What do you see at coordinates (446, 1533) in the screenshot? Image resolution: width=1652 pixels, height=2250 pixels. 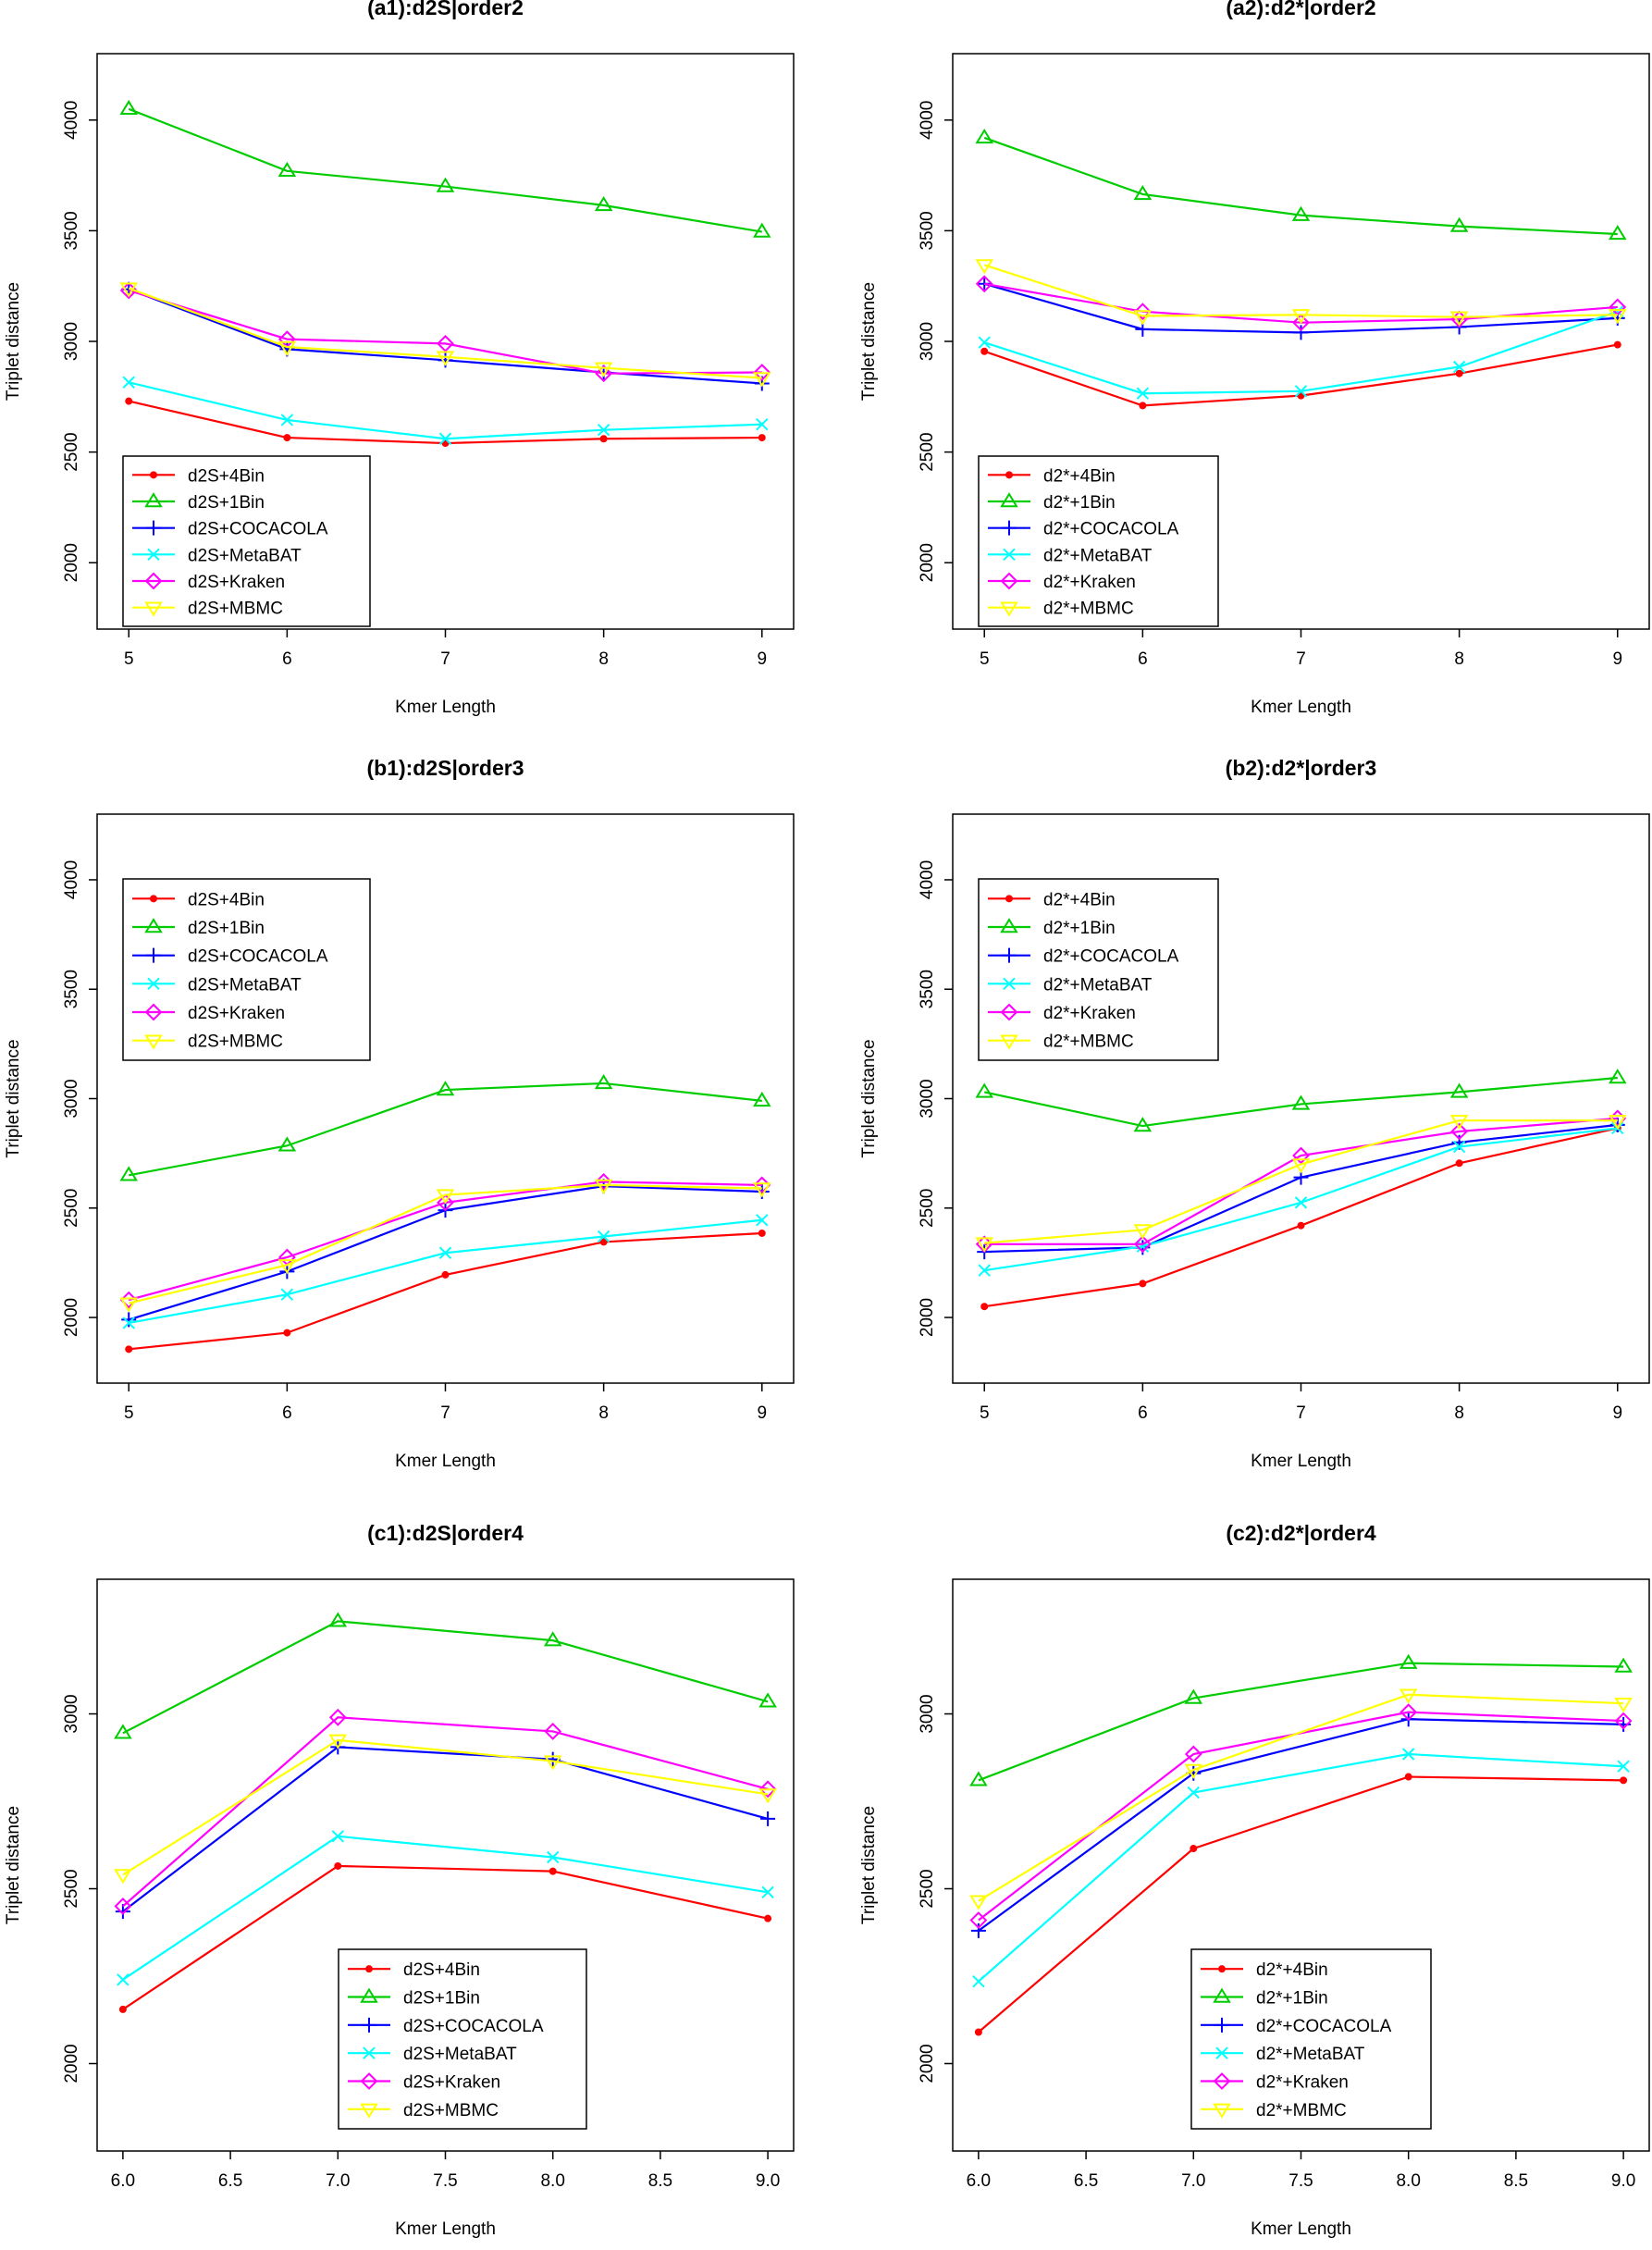 I see `chart-title: (c1):d2S|order4` at bounding box center [446, 1533].